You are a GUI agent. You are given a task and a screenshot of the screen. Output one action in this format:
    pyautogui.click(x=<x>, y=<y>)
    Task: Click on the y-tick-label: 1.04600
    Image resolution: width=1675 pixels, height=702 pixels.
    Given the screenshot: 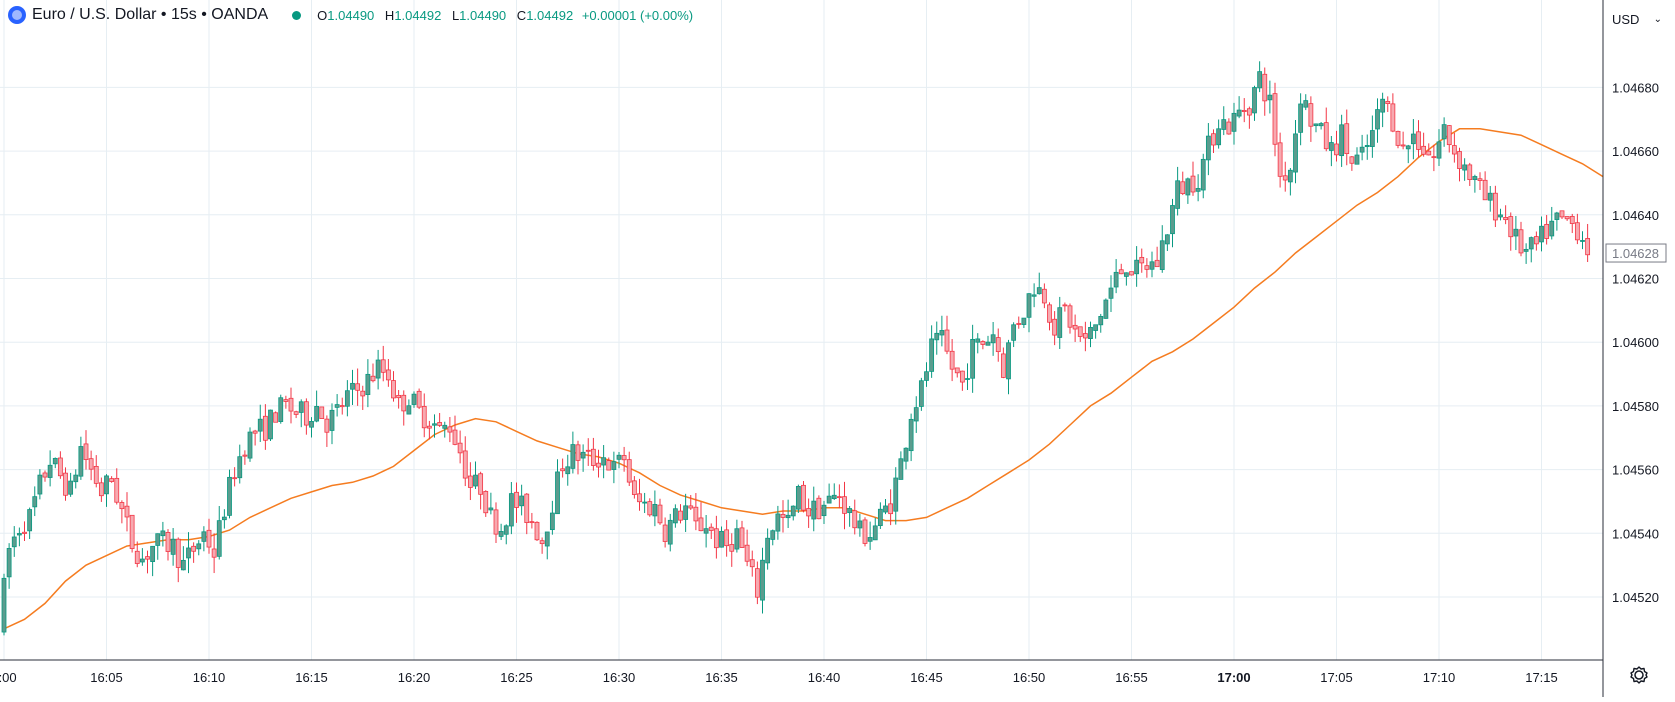 What is the action you would take?
    pyautogui.click(x=1635, y=342)
    